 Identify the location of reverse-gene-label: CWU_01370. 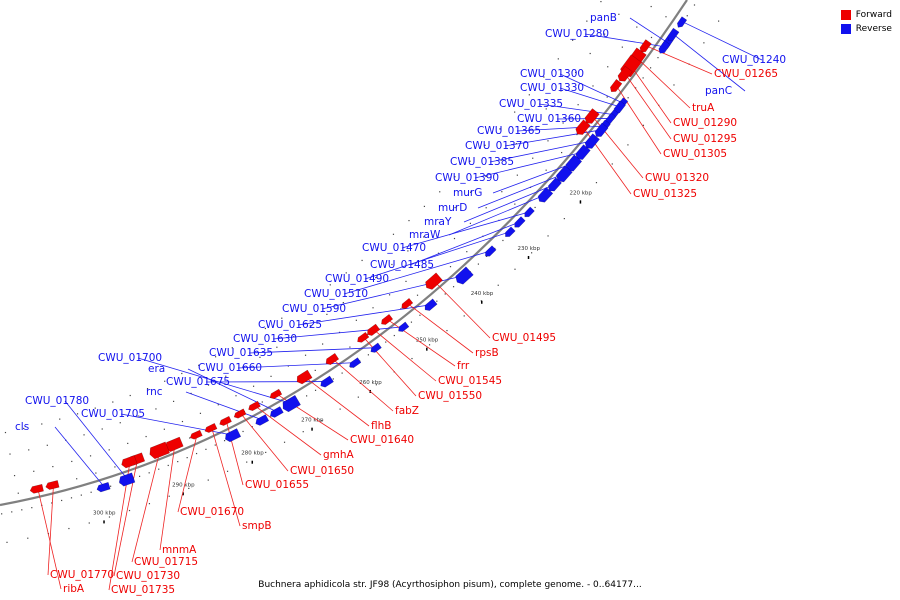
(497, 146).